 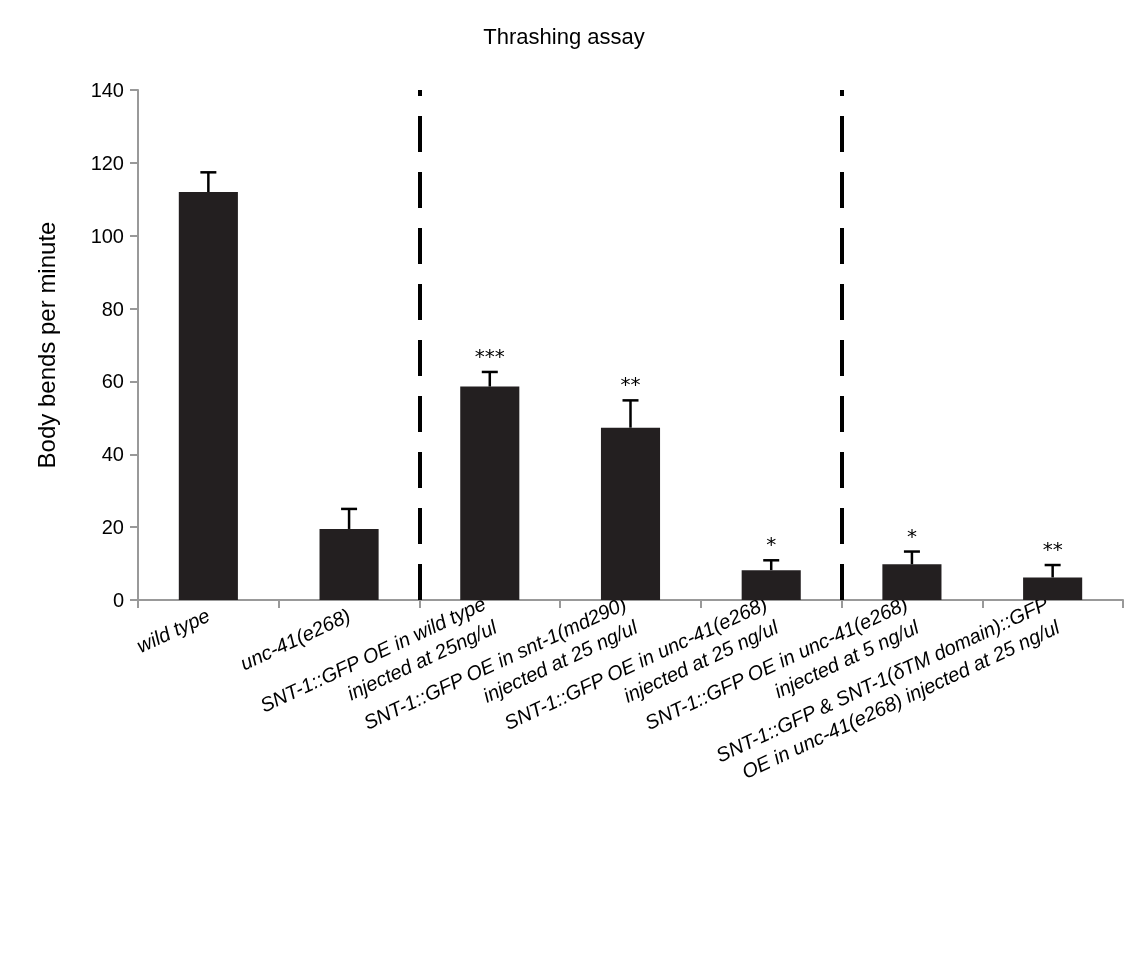 I want to click on y-tick-label: 40, so click(x=112, y=454).